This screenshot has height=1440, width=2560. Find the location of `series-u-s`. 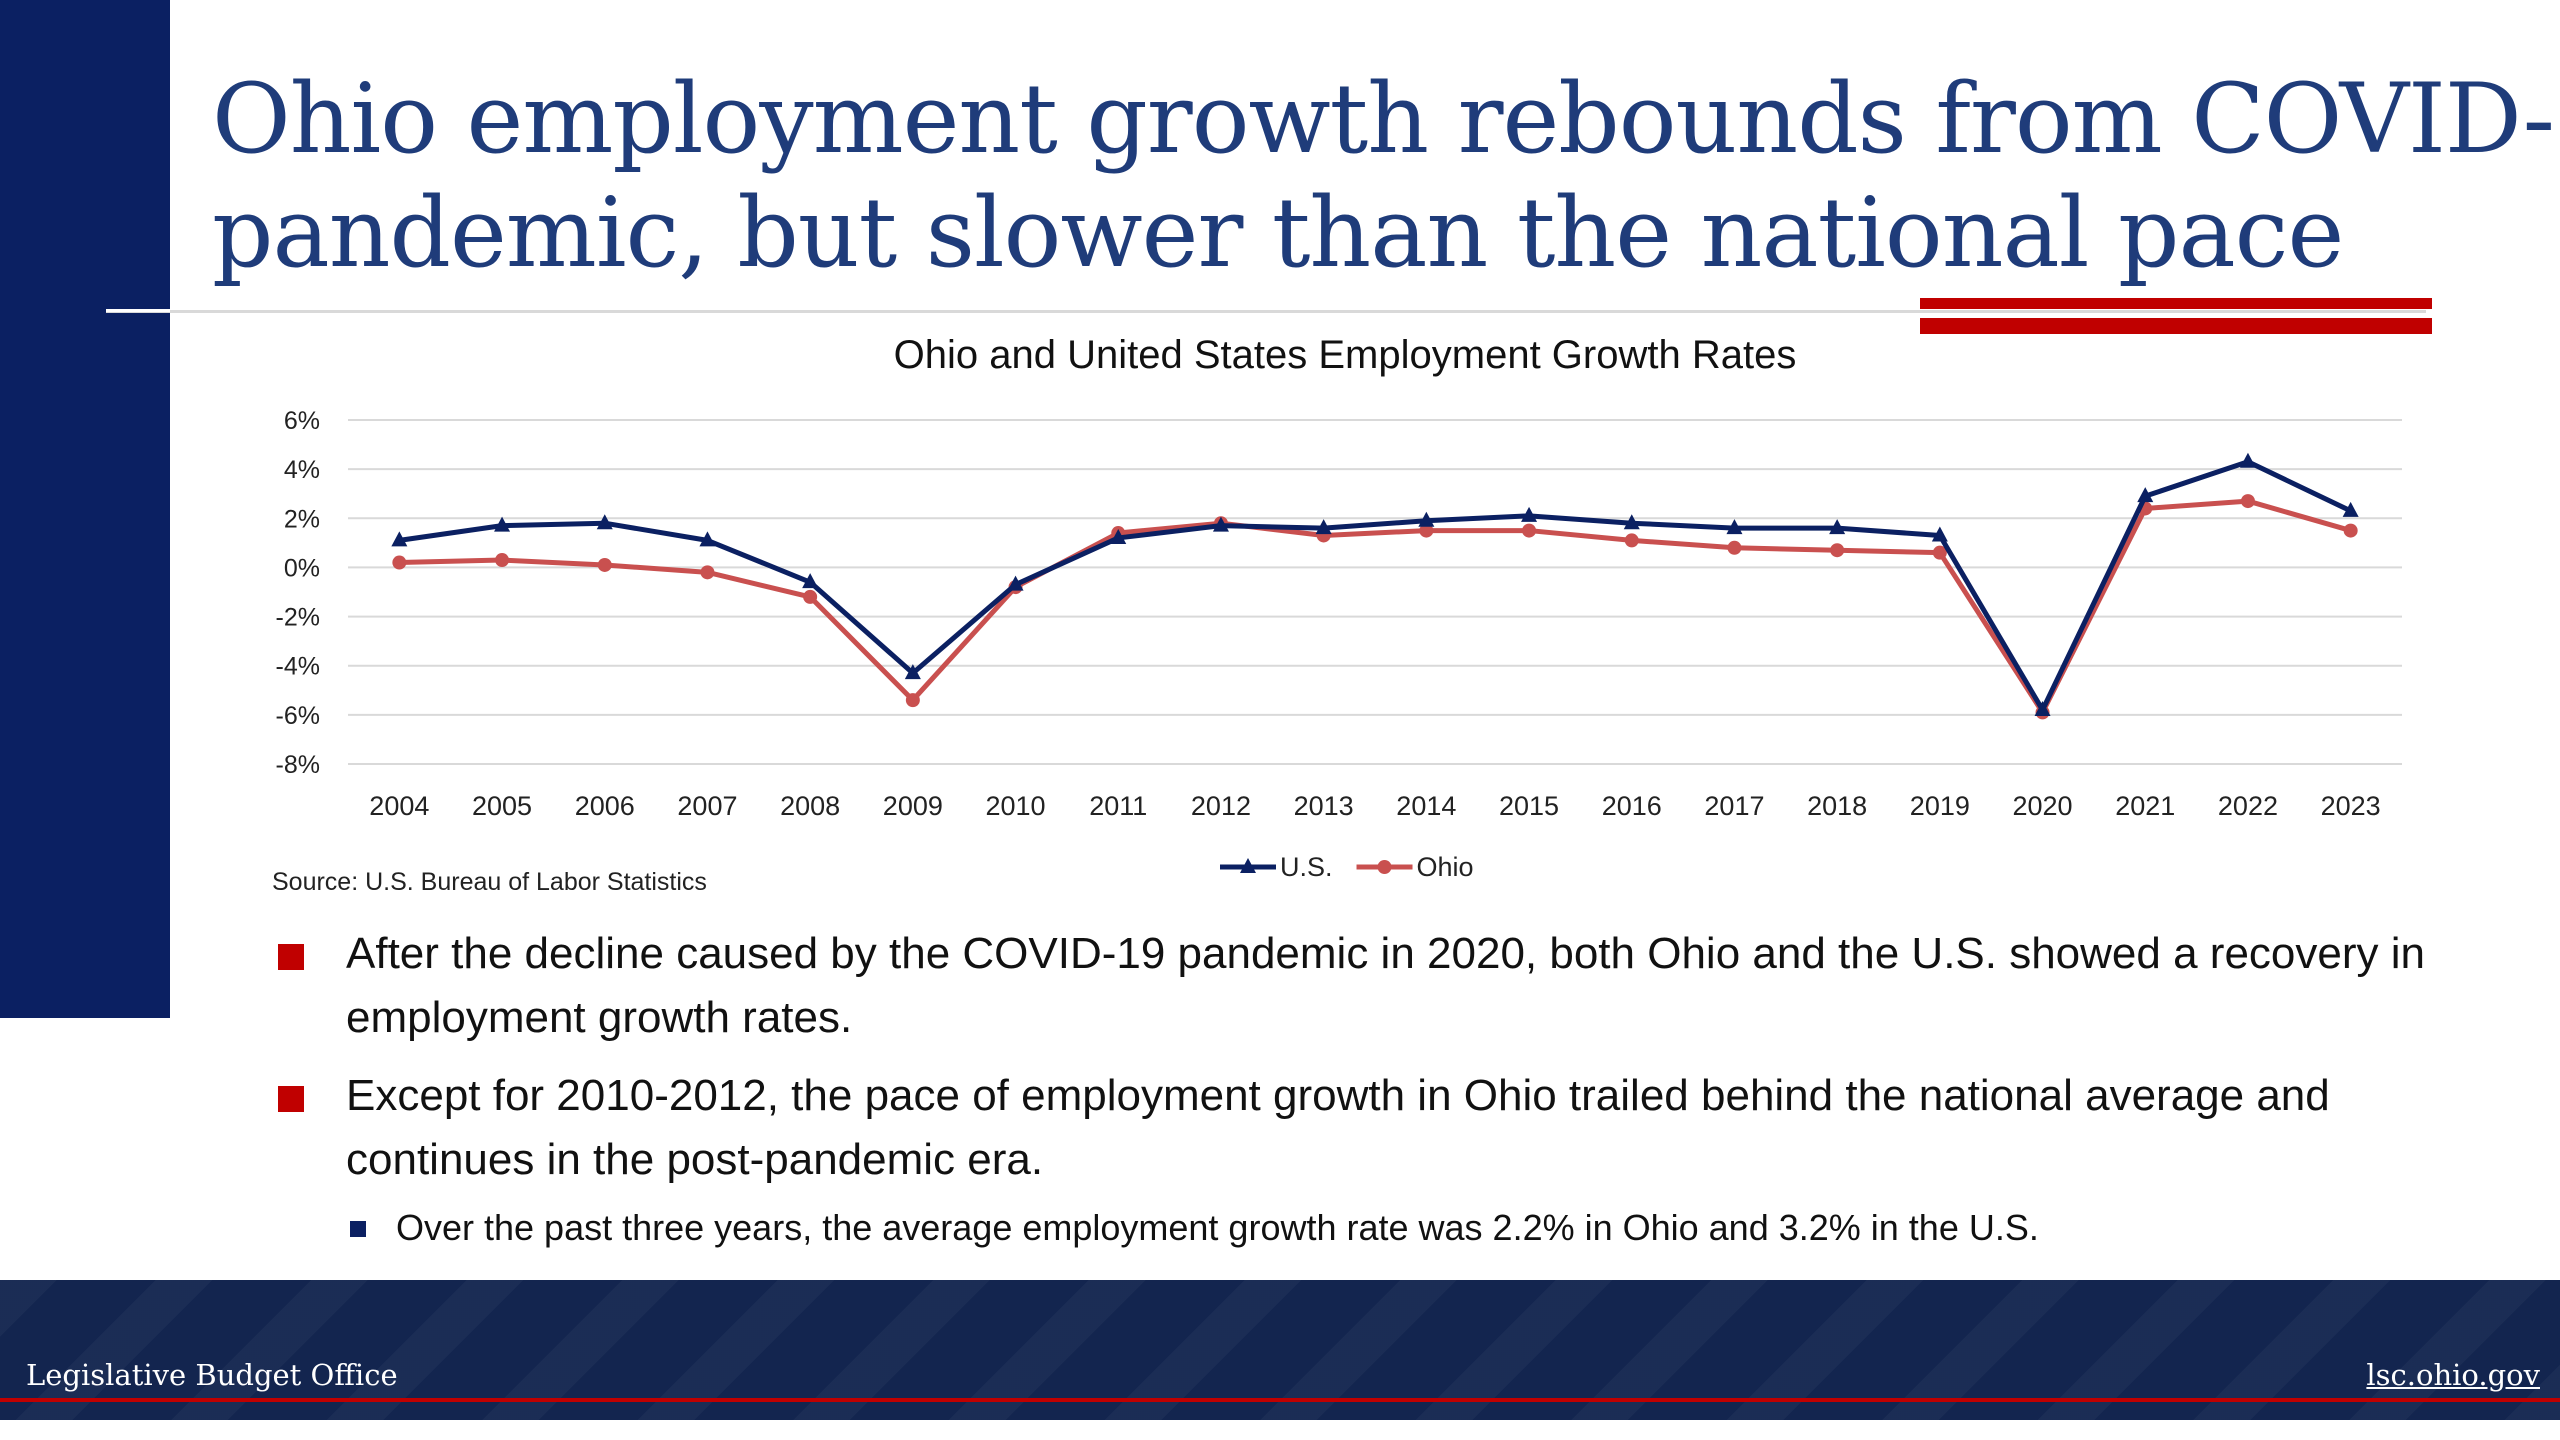

series-u-s is located at coordinates (1375, 584).